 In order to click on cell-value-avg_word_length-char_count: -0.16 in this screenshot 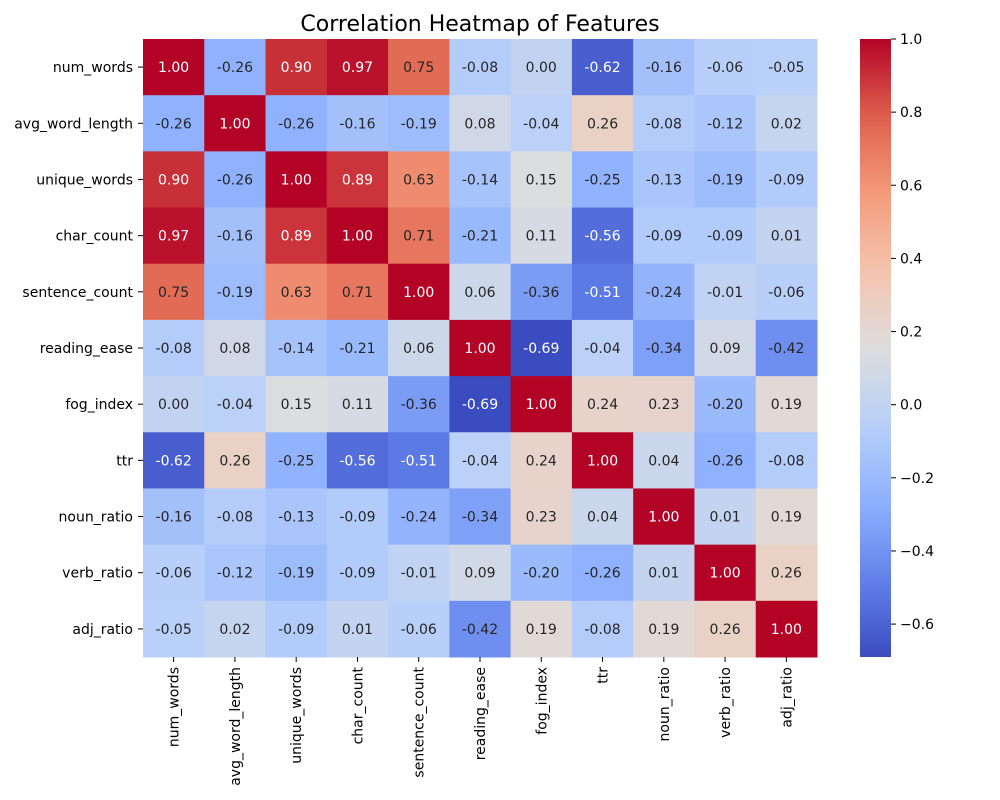, I will do `click(357, 124)`.